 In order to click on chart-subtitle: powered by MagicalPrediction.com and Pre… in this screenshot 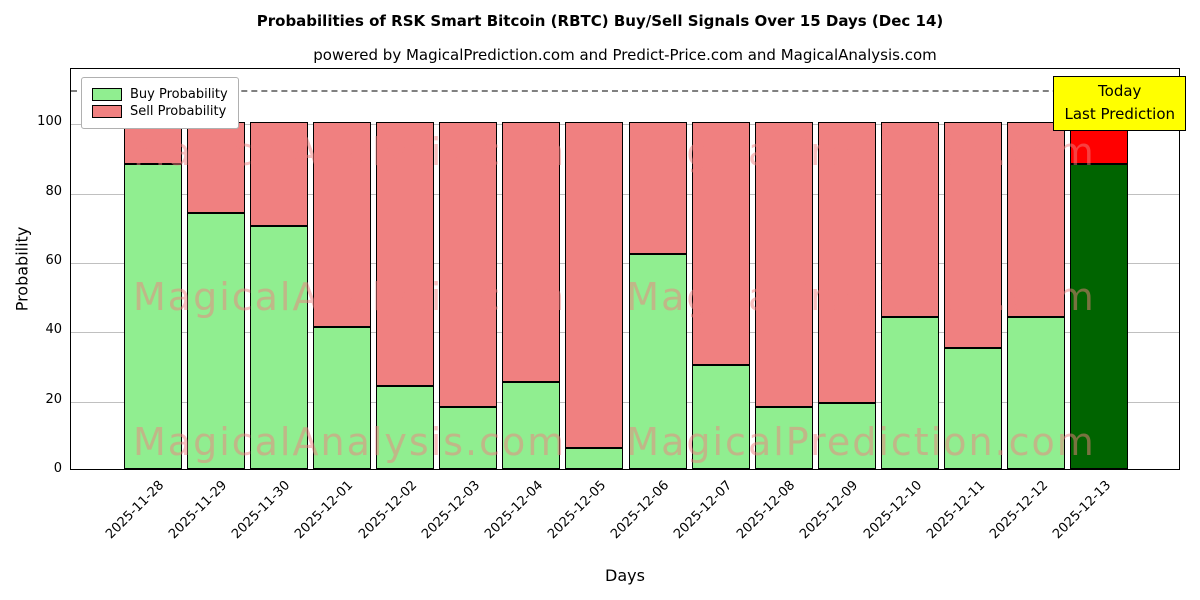, I will do `click(625, 55)`.